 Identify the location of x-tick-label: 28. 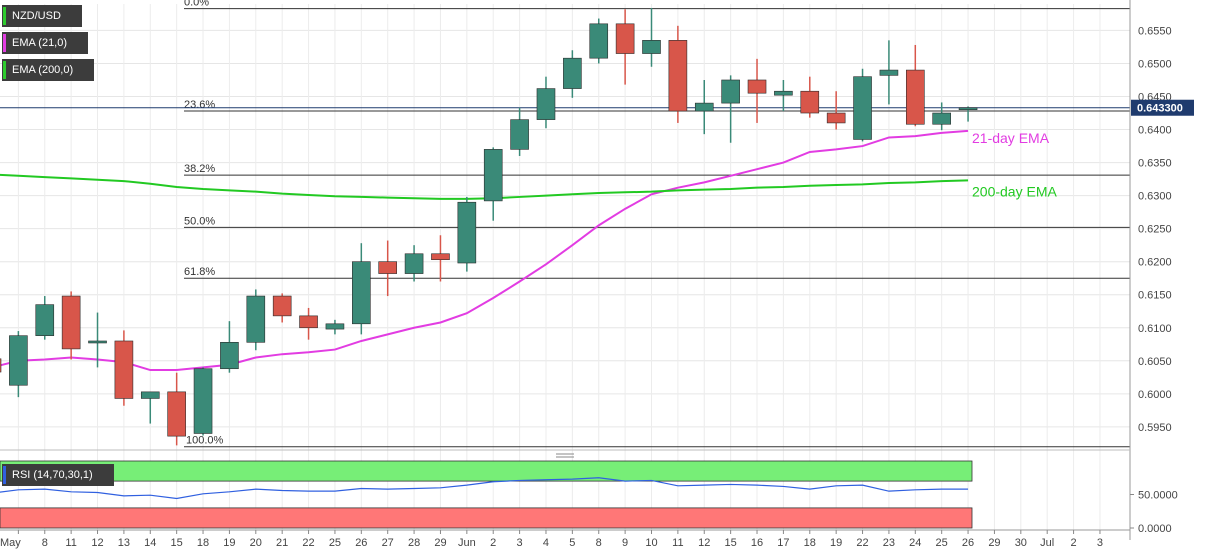
(414, 543).